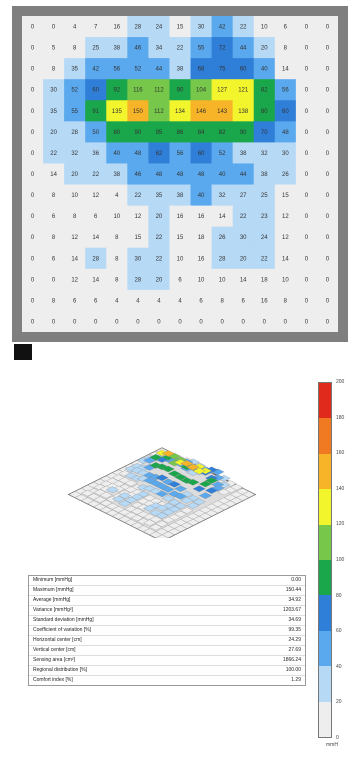 The height and width of the screenshot is (764, 352). I want to click on colorbar-tick-label: 60, so click(339, 631).